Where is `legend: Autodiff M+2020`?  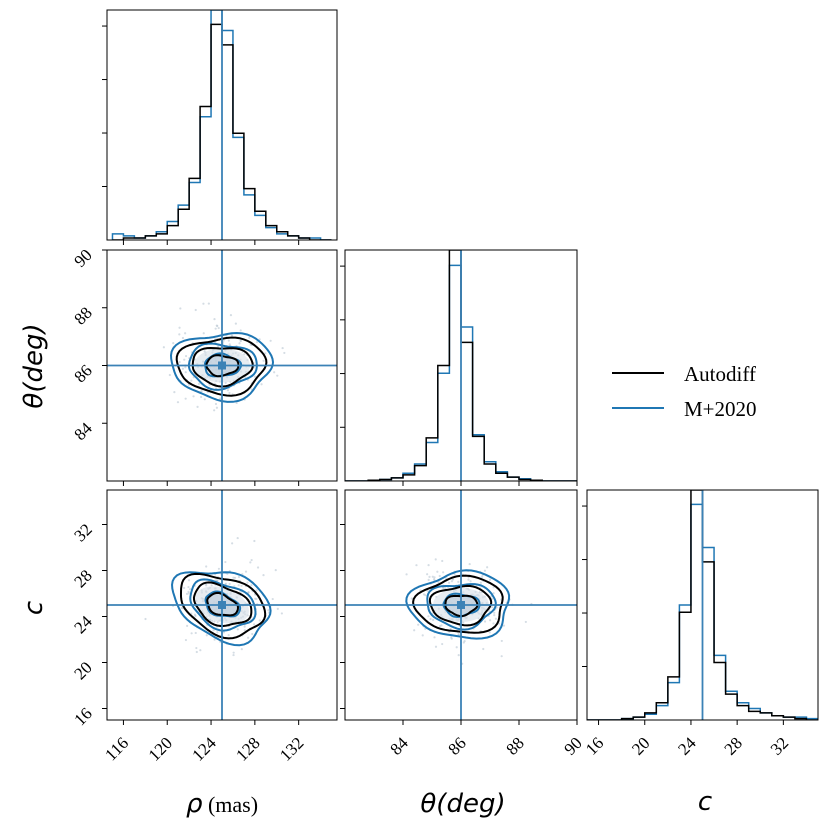
legend: Autodiff M+2020 is located at coordinates (684, 391).